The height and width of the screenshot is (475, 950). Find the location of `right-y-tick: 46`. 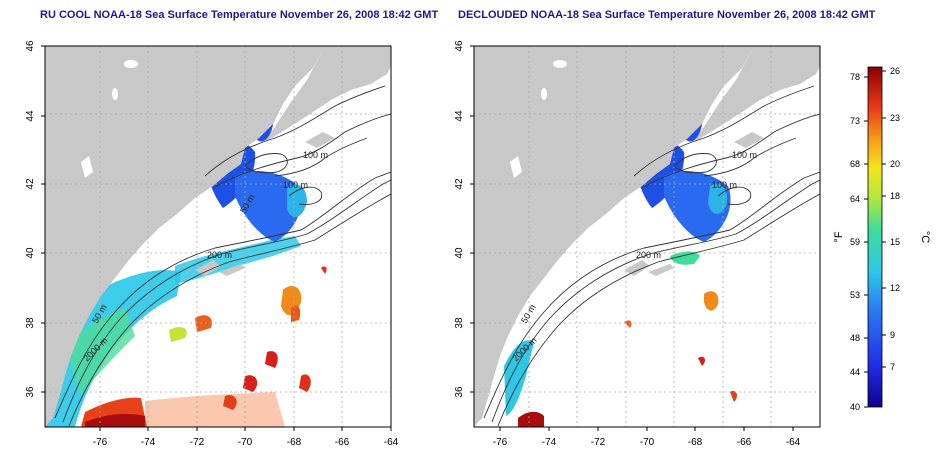

right-y-tick: 46 is located at coordinates (459, 46).